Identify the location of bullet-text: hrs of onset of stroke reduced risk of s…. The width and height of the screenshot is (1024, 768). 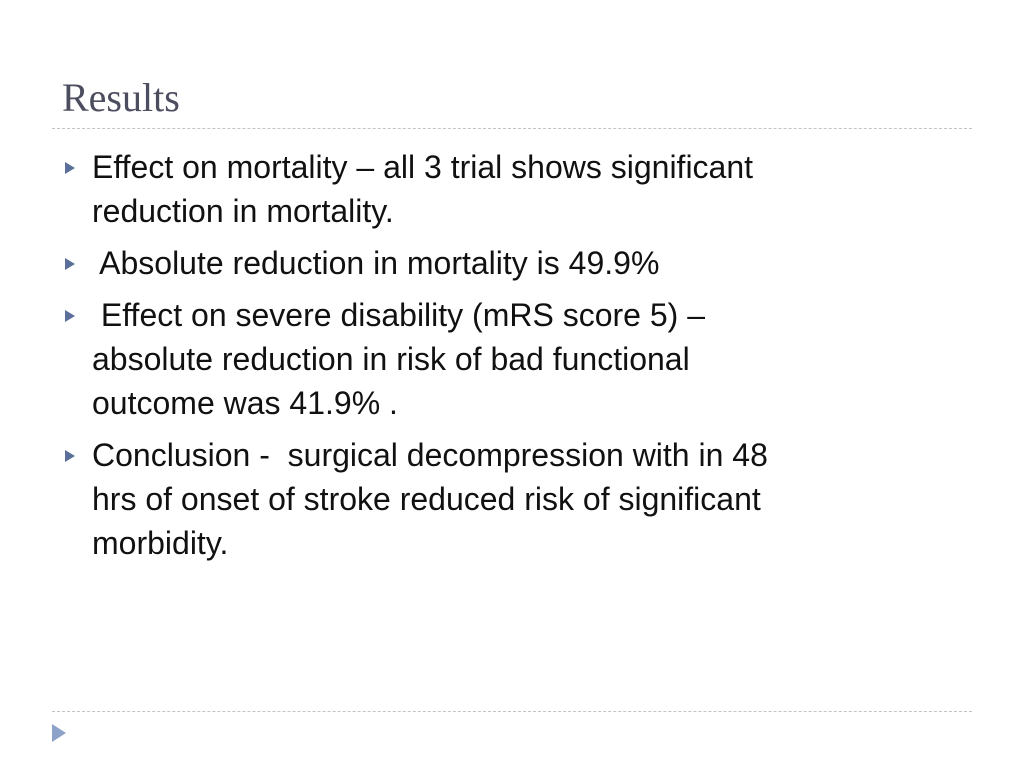
(426, 499).